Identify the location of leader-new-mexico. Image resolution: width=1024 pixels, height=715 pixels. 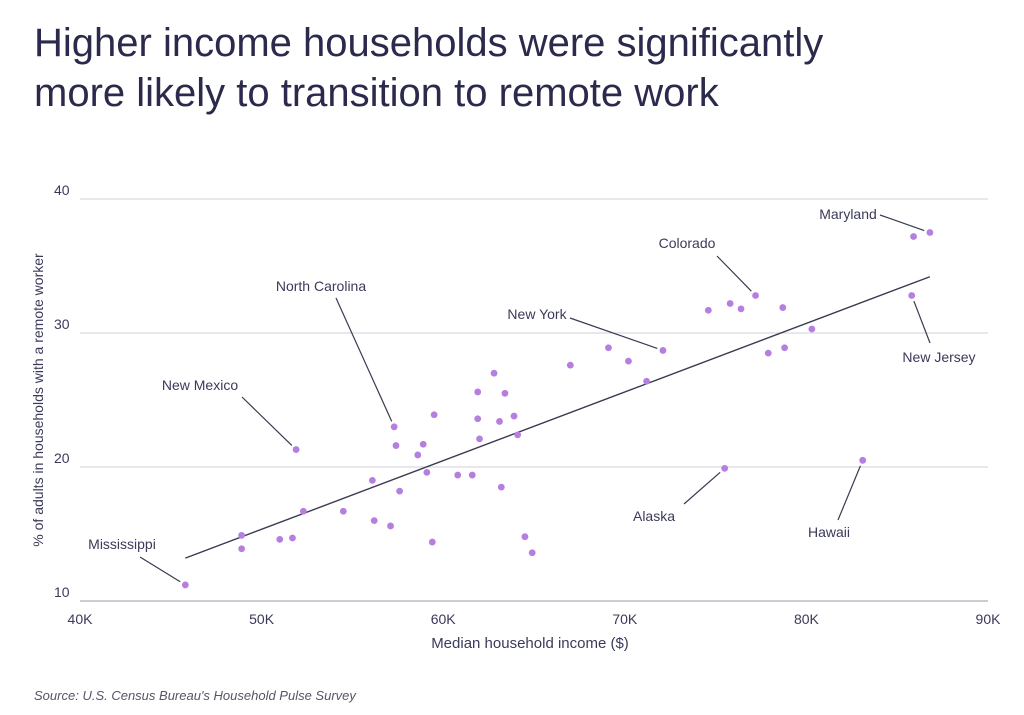
(267, 421).